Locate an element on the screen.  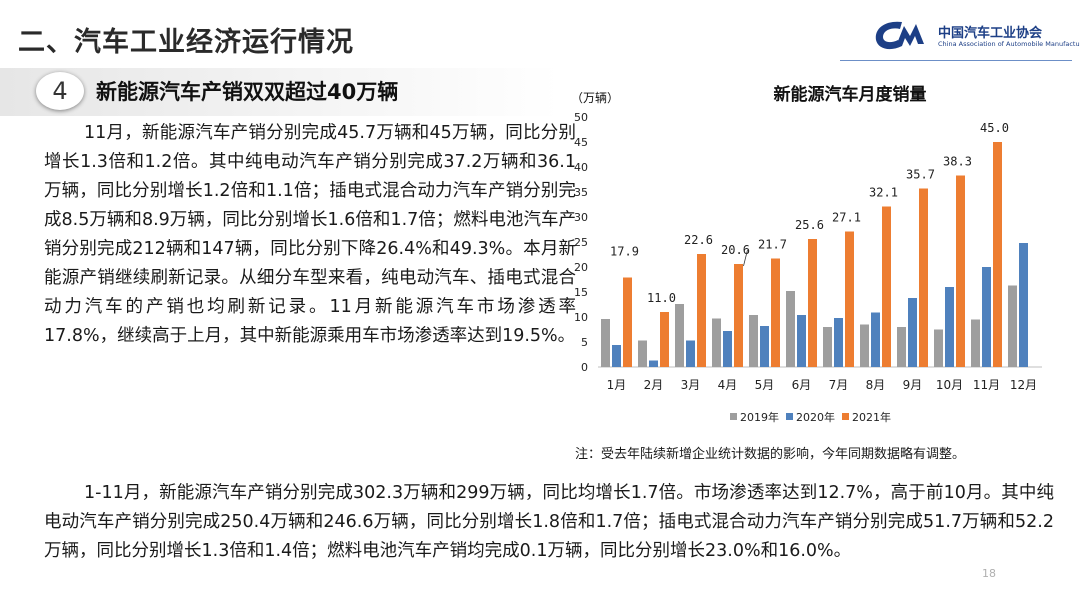
data-label: 17.9 is located at coordinates (624, 252).